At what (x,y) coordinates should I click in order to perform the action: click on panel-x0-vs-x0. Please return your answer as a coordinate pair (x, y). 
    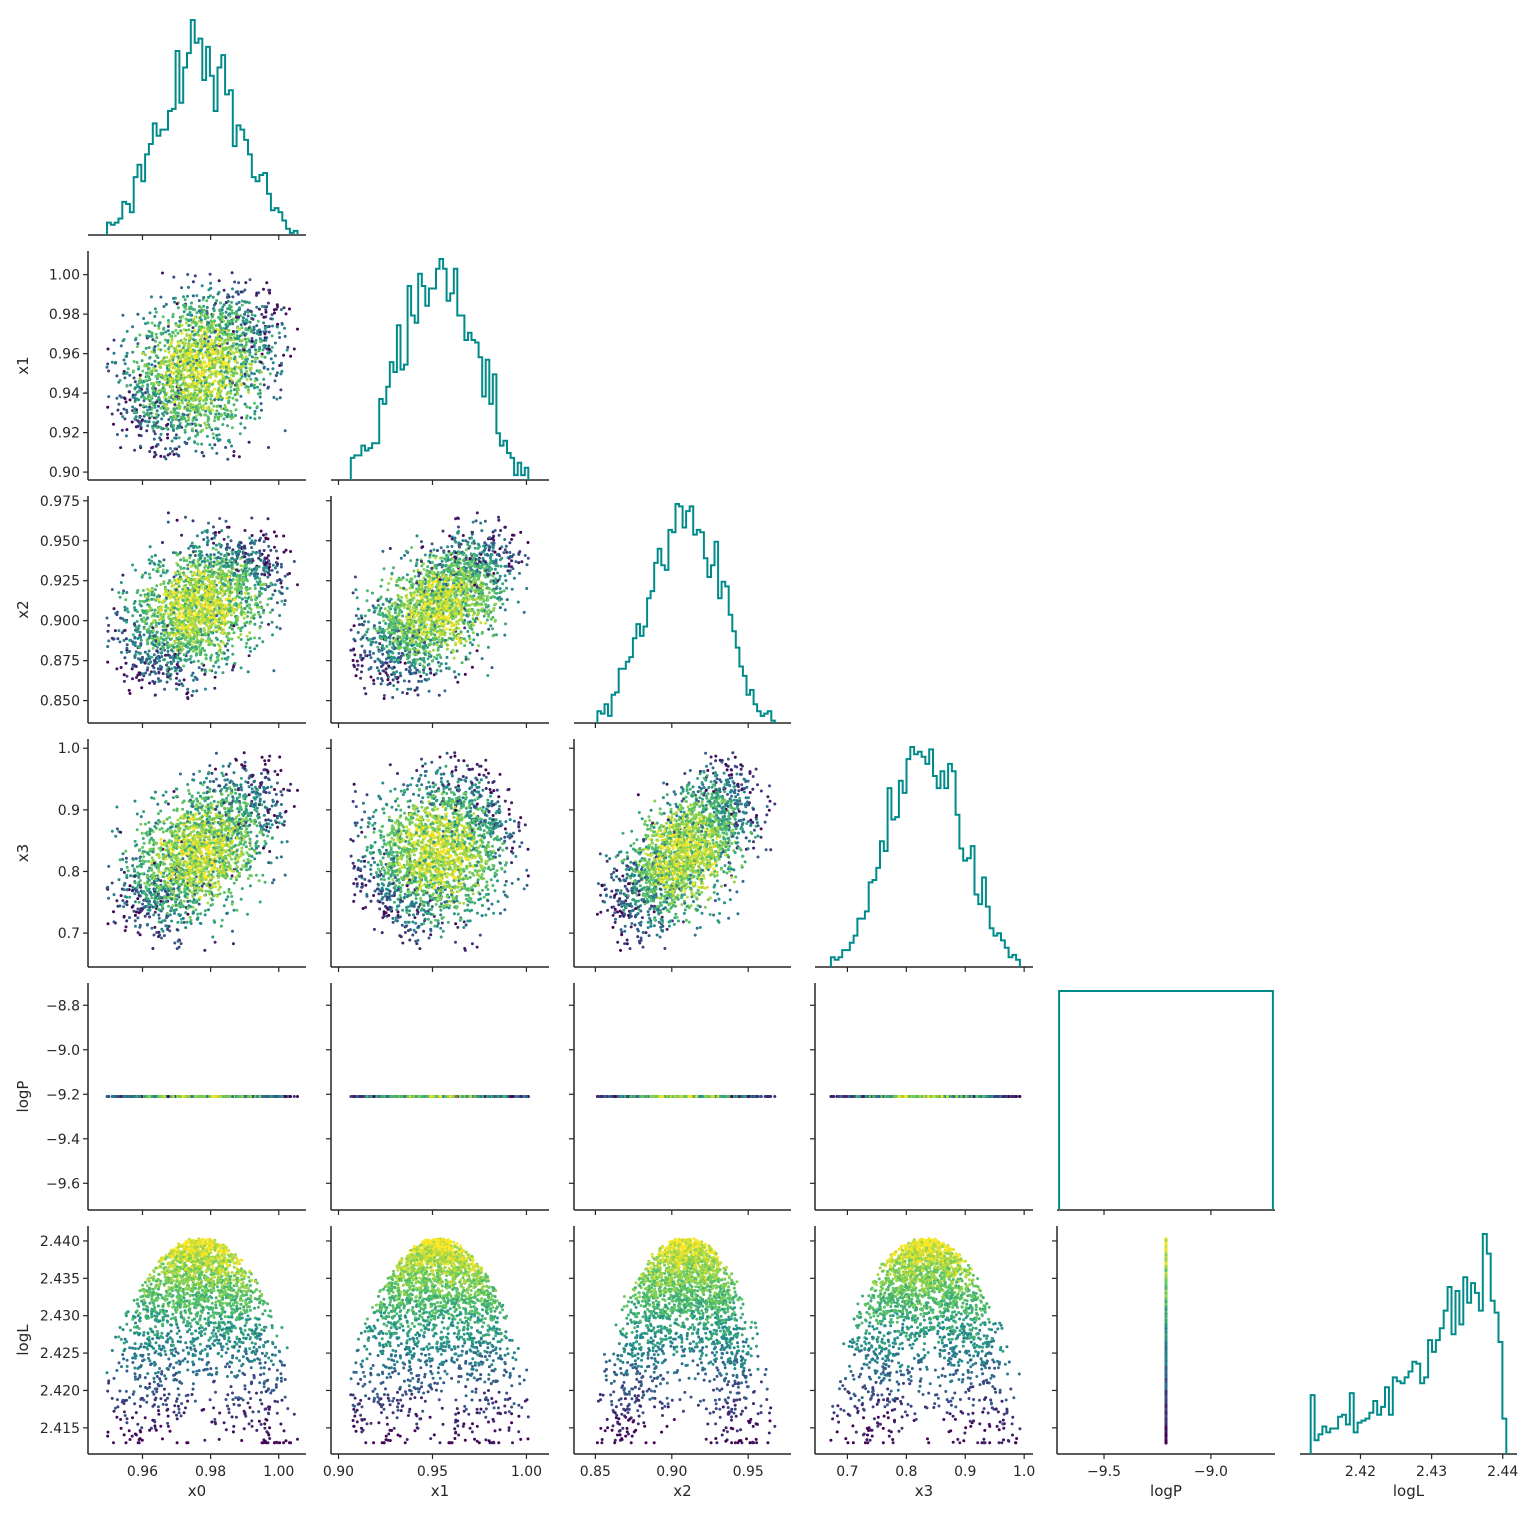
    Looking at the image, I should click on (197, 130).